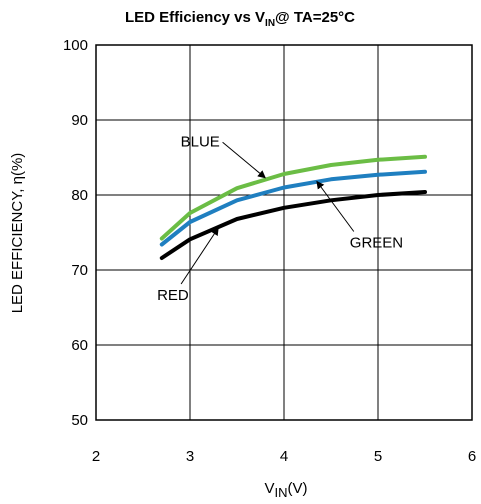 This screenshot has width=481, height=504. What do you see at coordinates (96, 456) in the screenshot?
I see `x-tick-label: 2` at bounding box center [96, 456].